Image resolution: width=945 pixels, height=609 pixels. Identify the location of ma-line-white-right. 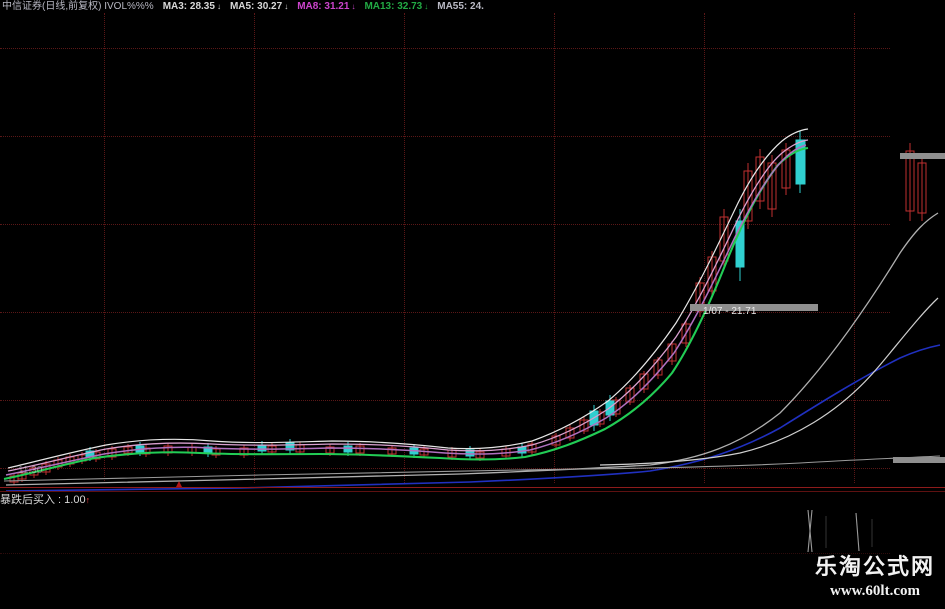
(769, 381).